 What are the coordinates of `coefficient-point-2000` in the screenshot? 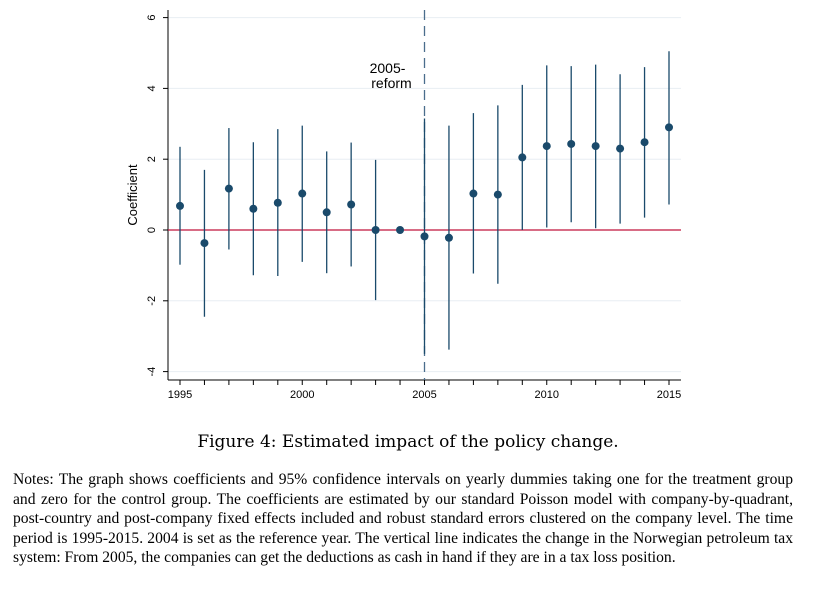 It's located at (302, 193).